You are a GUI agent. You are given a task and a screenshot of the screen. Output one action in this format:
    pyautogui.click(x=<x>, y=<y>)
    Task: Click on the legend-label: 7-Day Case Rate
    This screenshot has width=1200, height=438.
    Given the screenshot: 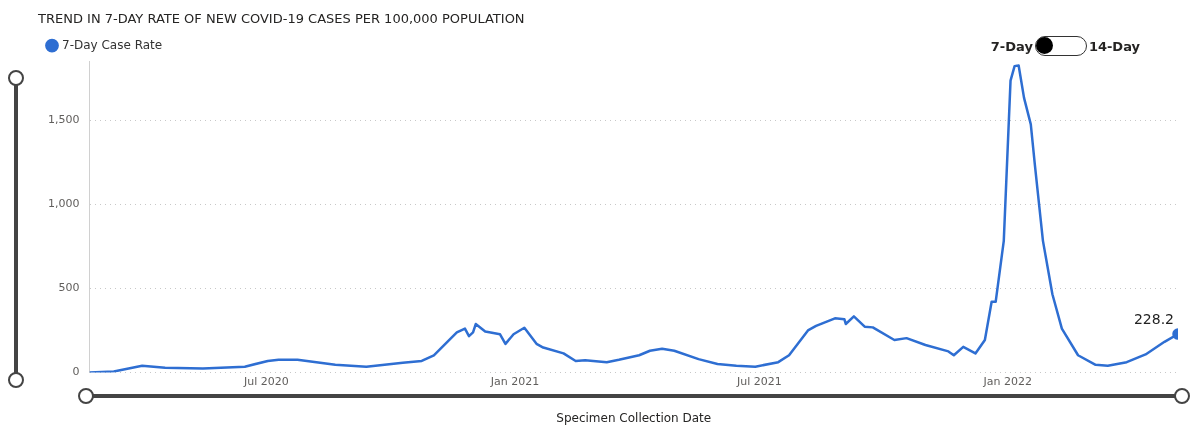 What is the action you would take?
    pyautogui.click(x=112, y=44)
    